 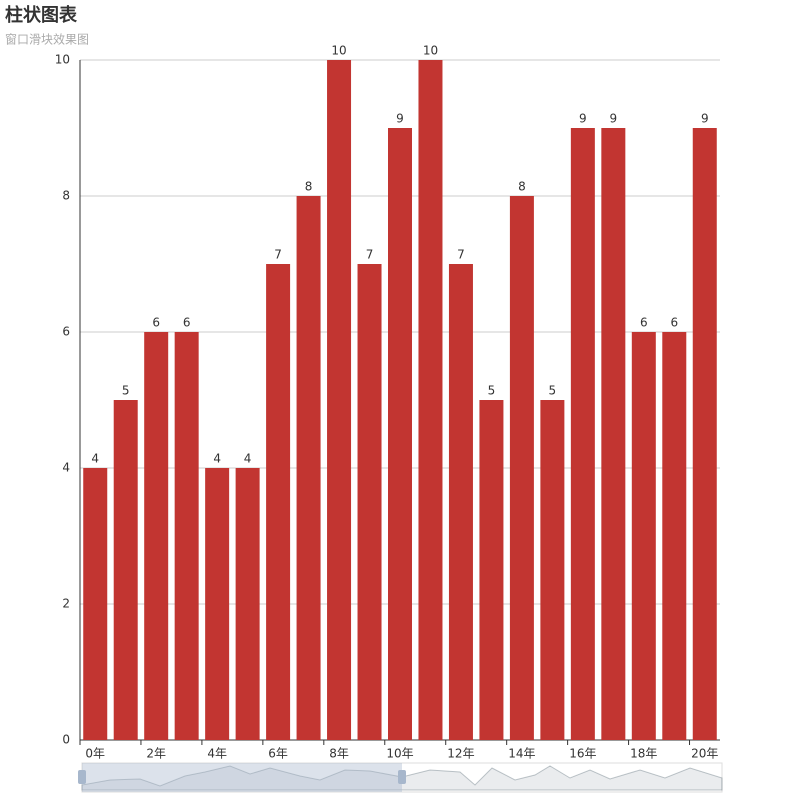 I want to click on x-tick-label: 2年, so click(x=156, y=754).